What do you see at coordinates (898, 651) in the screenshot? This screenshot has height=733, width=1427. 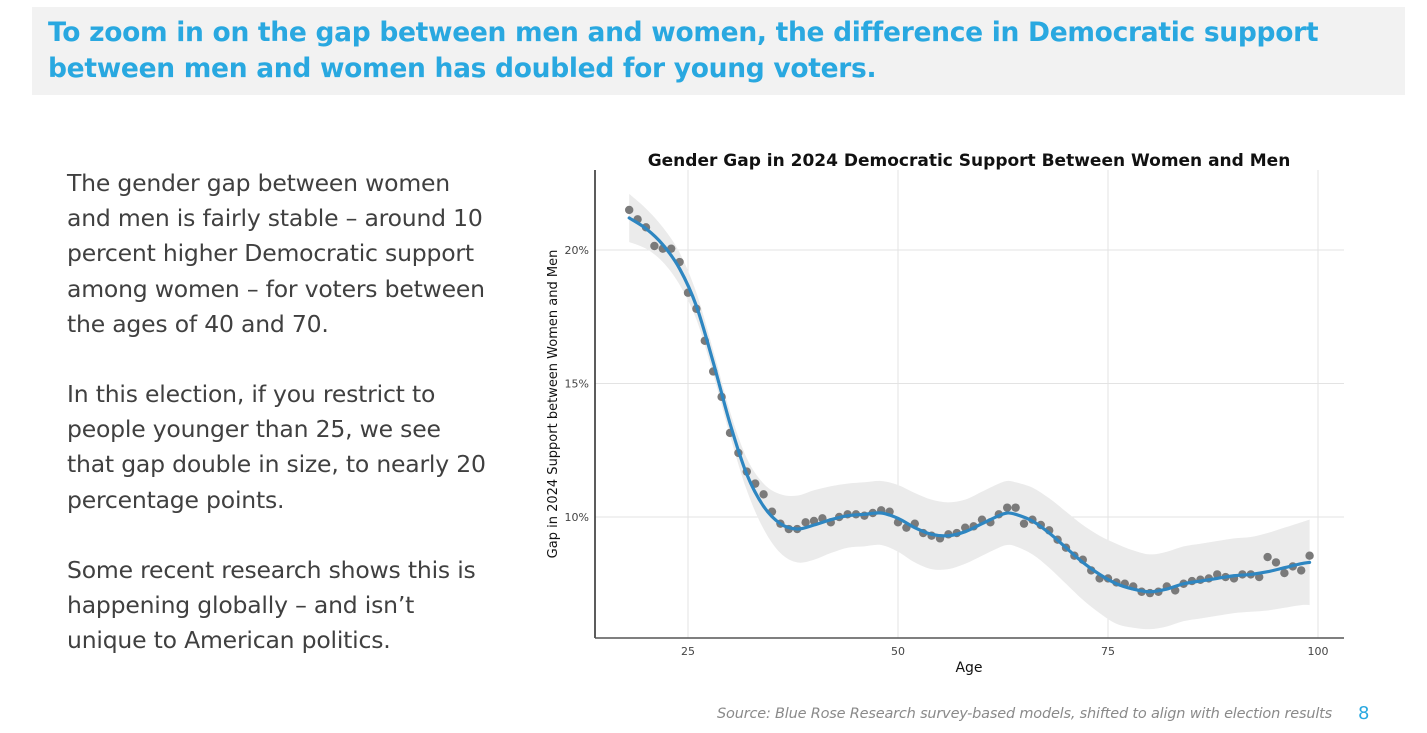 I see `x-tick-label: 50` at bounding box center [898, 651].